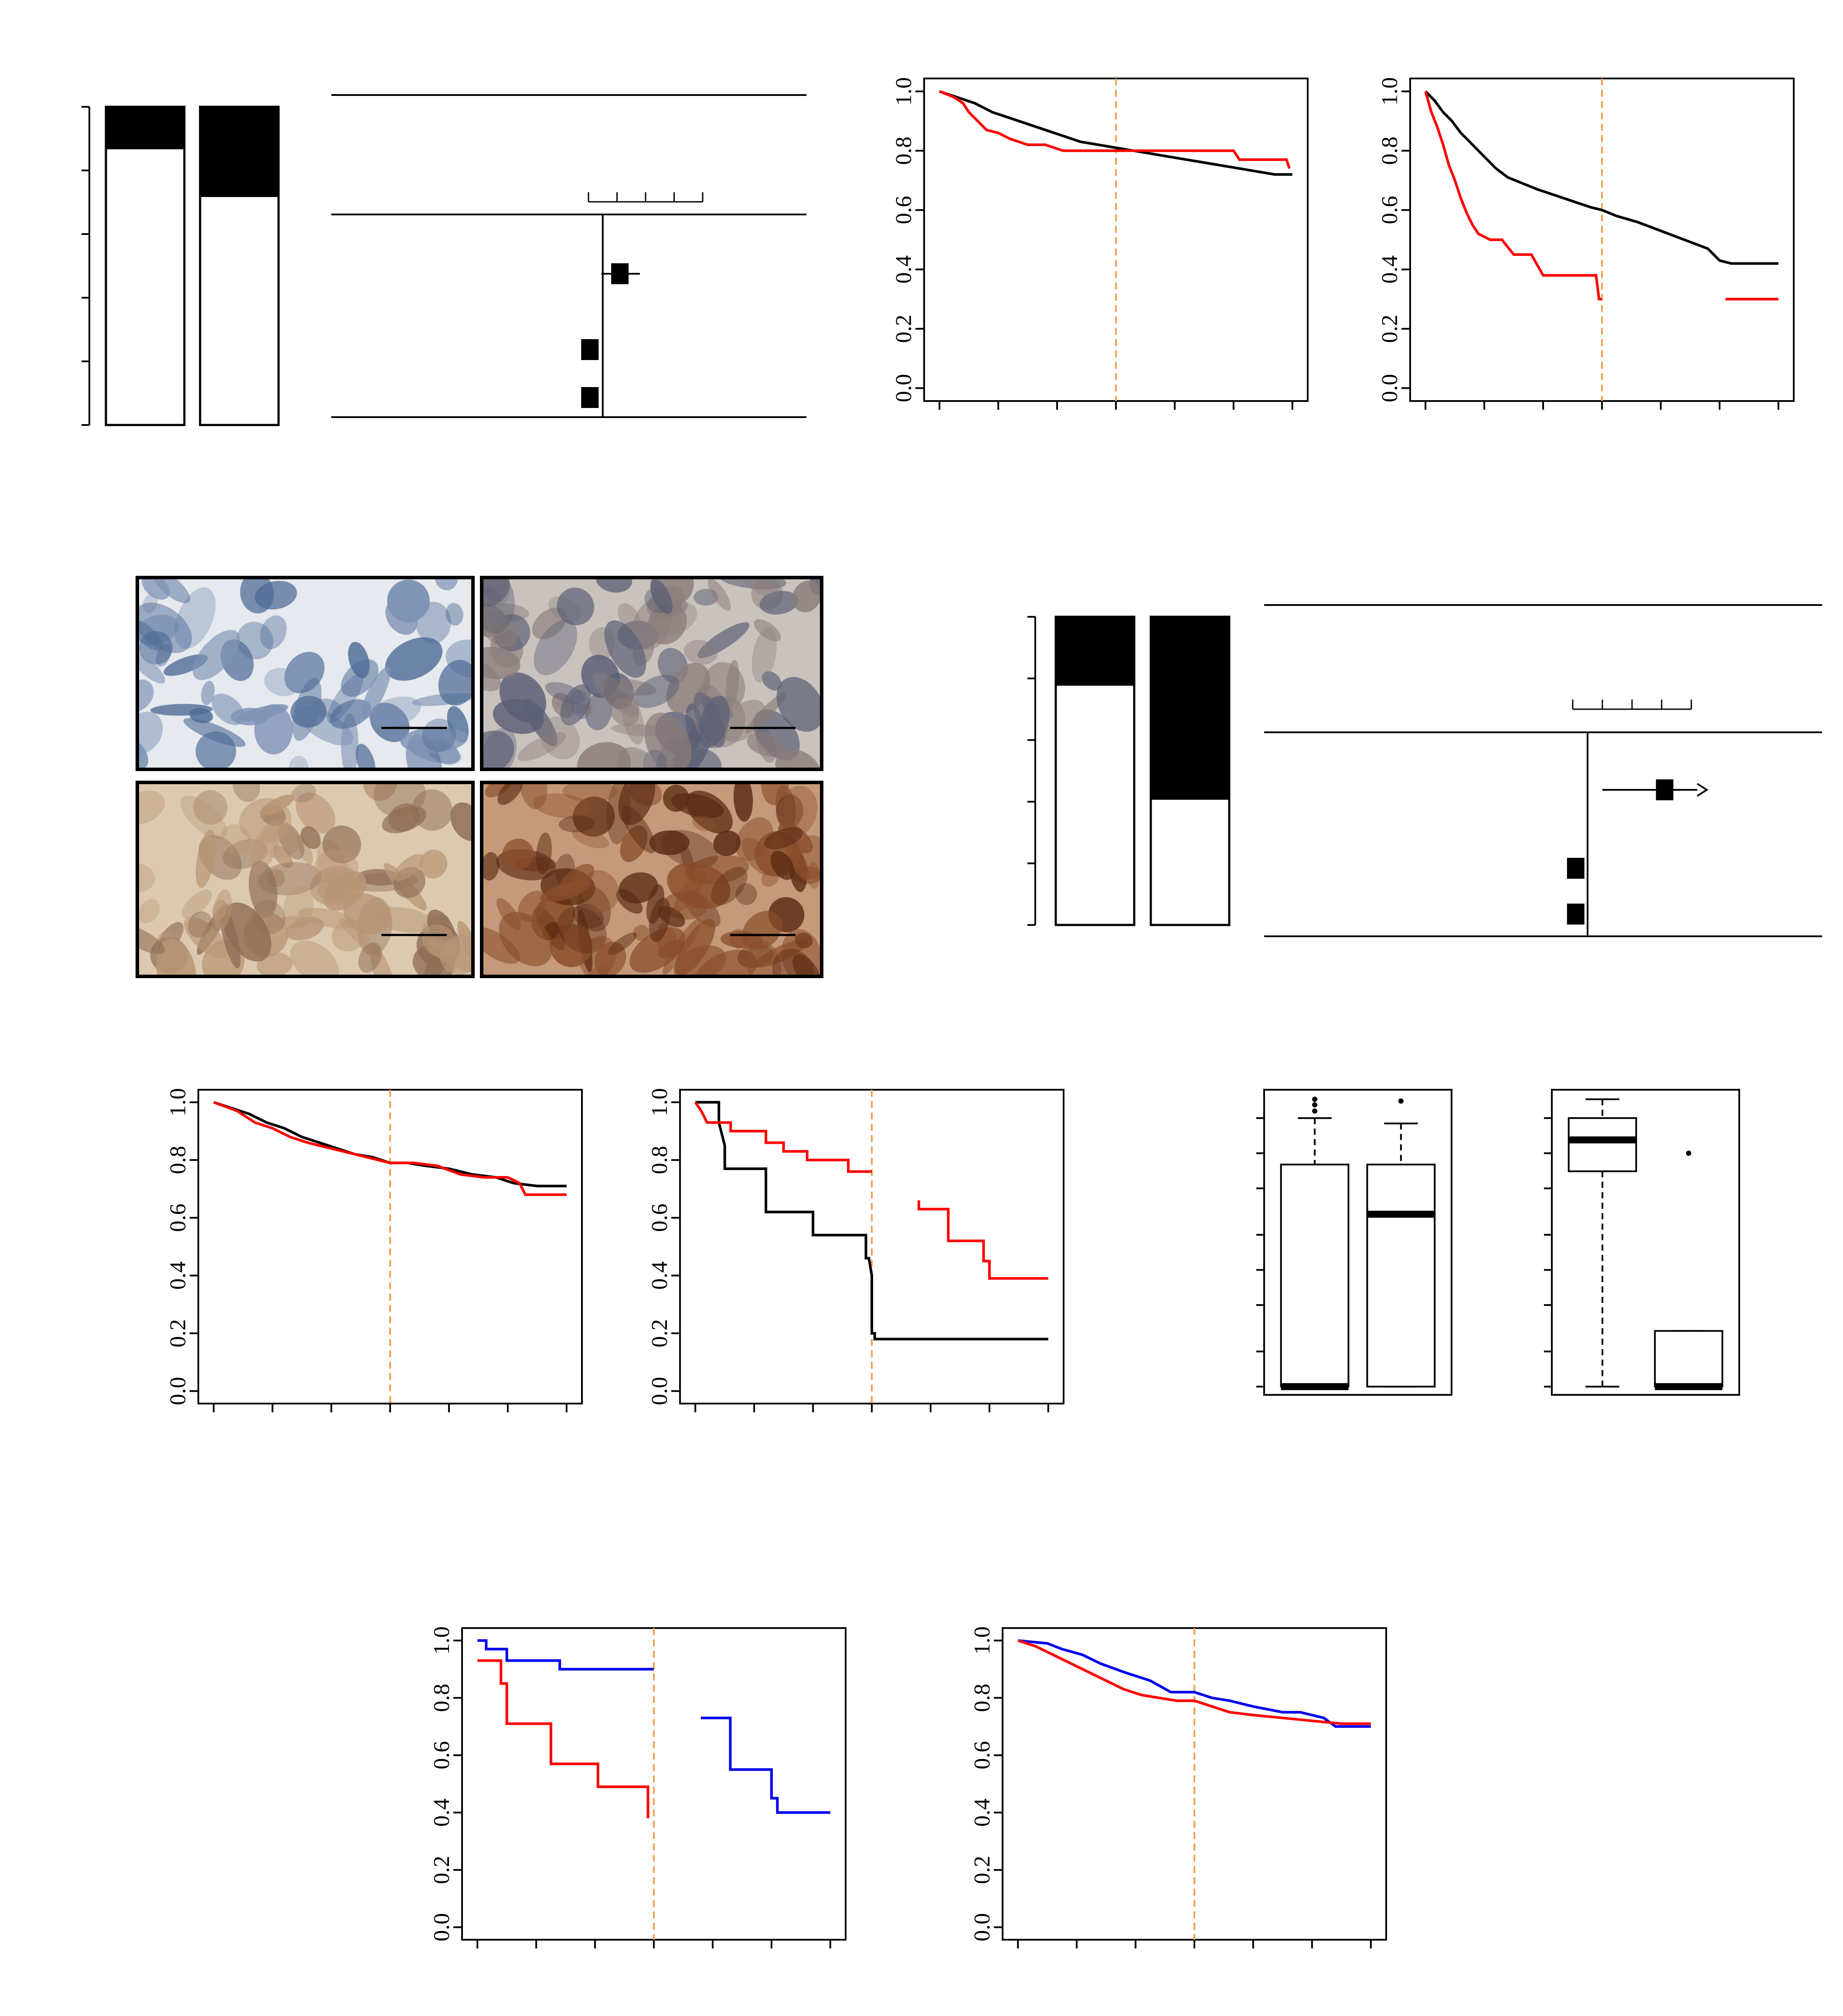 This screenshot has width=1843, height=2016. Describe the element at coordinates (441, 1640) in the screenshot. I see `y-tick-label: 1.0` at that location.